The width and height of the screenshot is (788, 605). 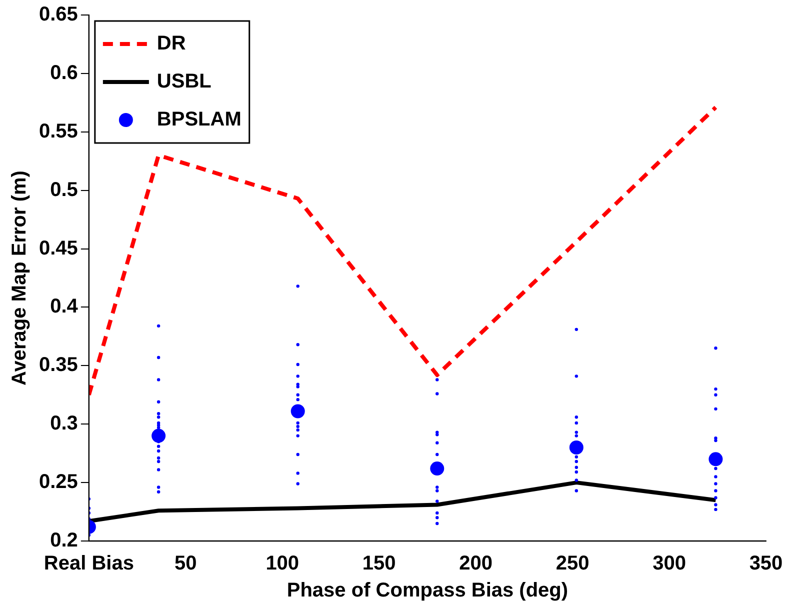 What do you see at coordinates (64, 73) in the screenshot?
I see `y-tick-label: 0.6` at bounding box center [64, 73].